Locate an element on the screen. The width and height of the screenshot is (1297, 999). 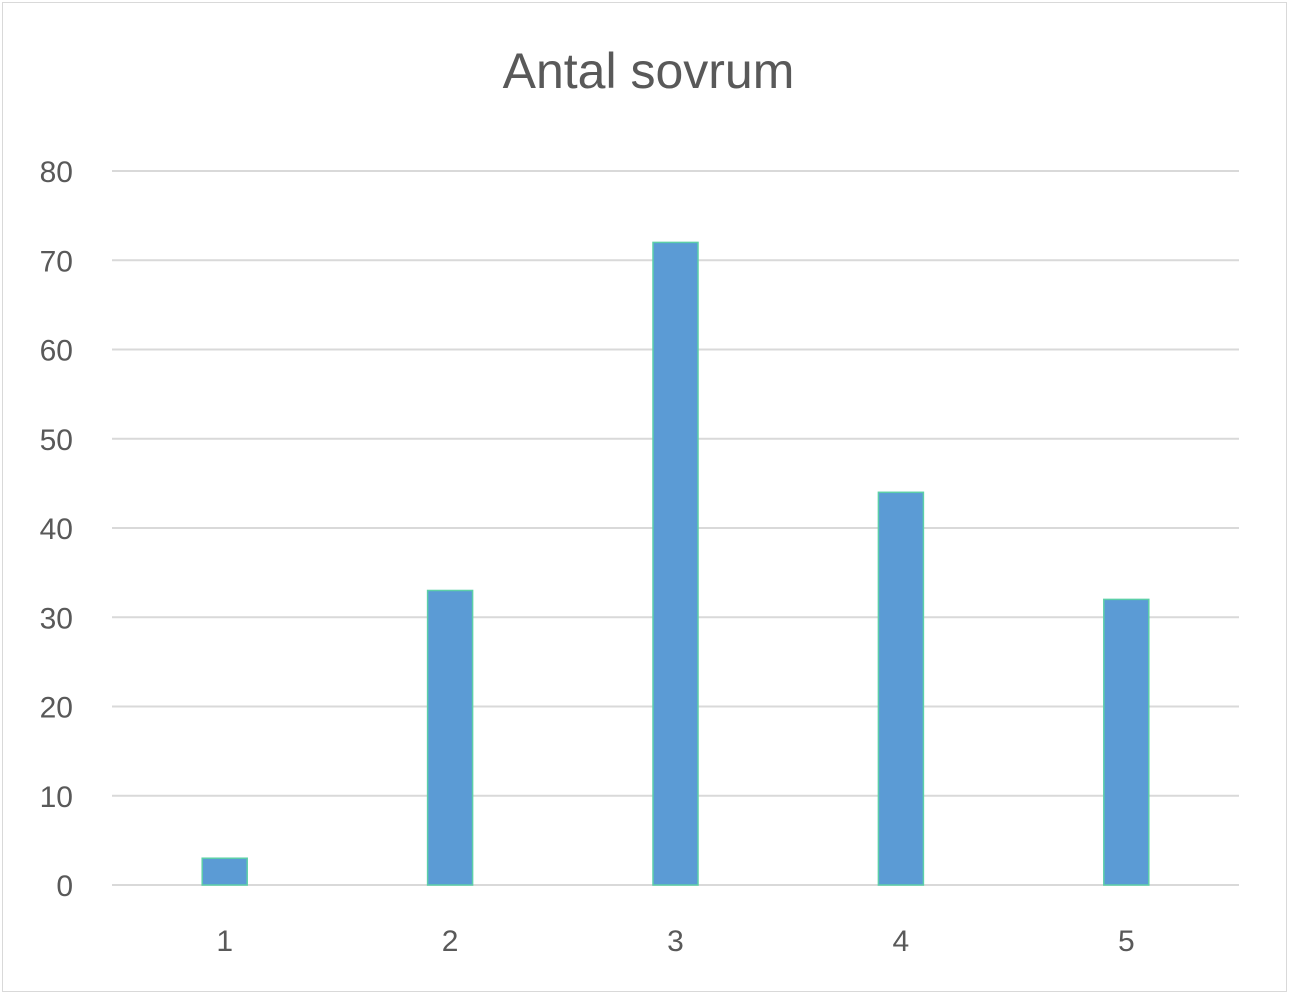
chart-title: Antal sovrum is located at coordinates (648, 71).